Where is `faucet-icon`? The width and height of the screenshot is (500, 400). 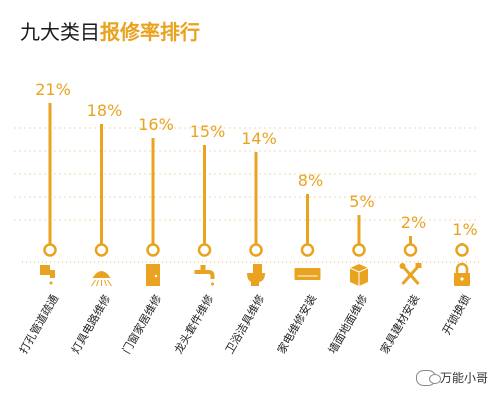
faucet-icon is located at coordinates (204, 275).